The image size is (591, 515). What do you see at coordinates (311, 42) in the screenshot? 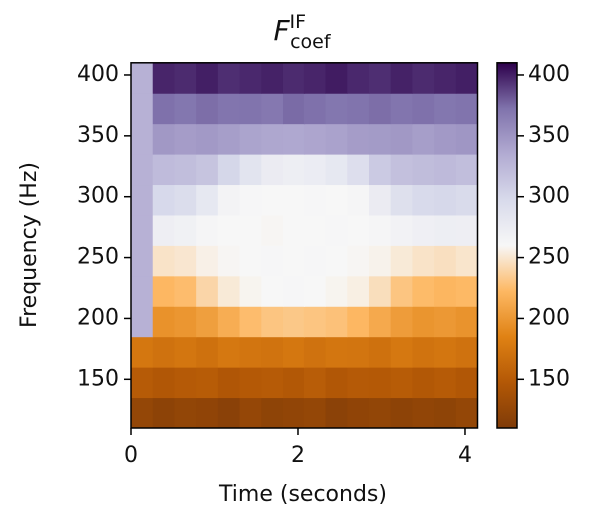
I see `title-sub: coef` at bounding box center [311, 42].